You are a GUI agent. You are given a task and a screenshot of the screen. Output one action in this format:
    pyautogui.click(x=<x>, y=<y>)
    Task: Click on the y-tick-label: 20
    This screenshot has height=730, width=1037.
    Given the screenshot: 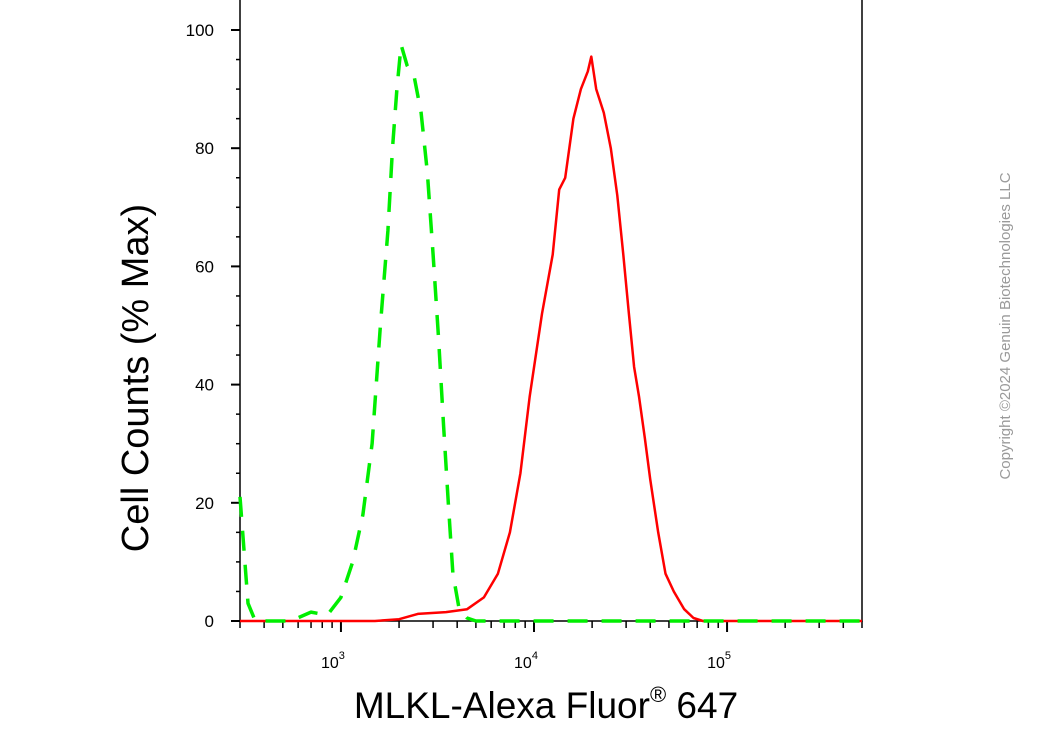 What is the action you would take?
    pyautogui.click(x=204, y=503)
    